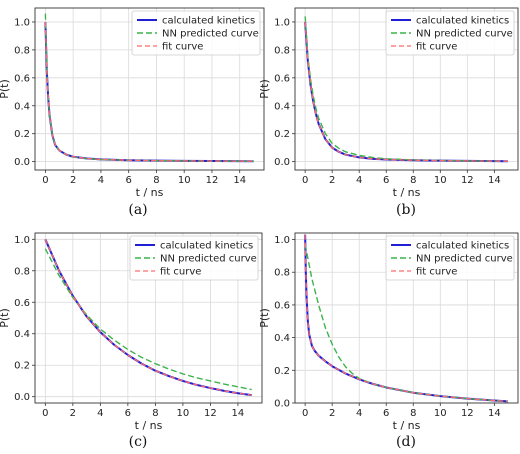  Describe the element at coordinates (406, 442) in the screenshot. I see `panel-caption: (d)` at that location.